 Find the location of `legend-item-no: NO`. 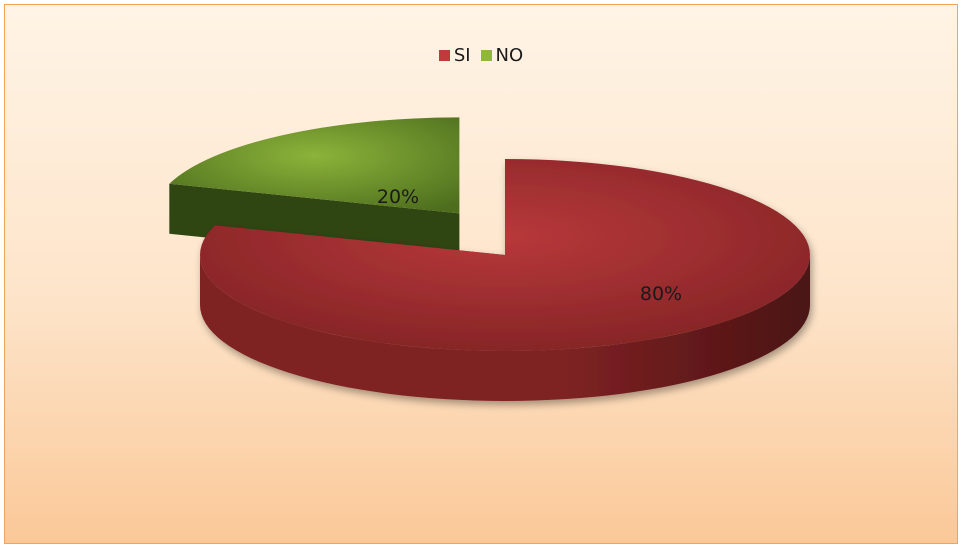

legend-item-no: NO is located at coordinates (502, 55).